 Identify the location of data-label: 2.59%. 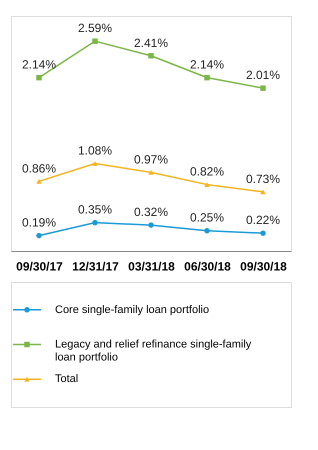
(95, 28).